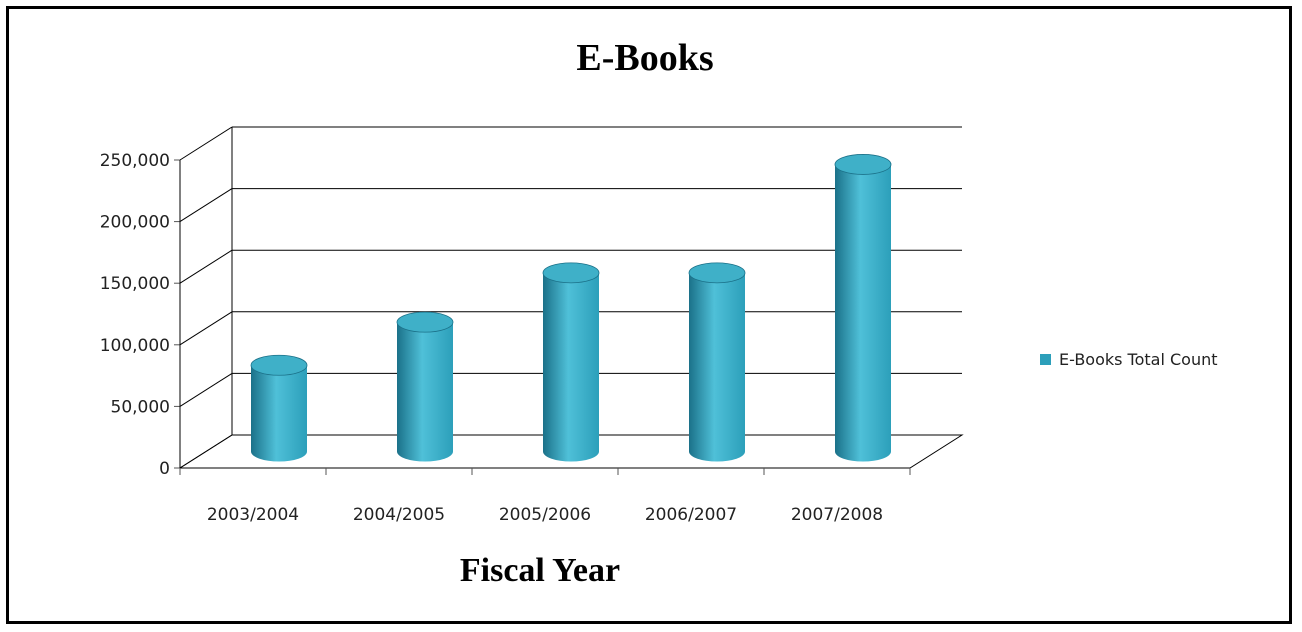 The image size is (1302, 632). What do you see at coordinates (1045, 359) in the screenshot?
I see `legend-swatch` at bounding box center [1045, 359].